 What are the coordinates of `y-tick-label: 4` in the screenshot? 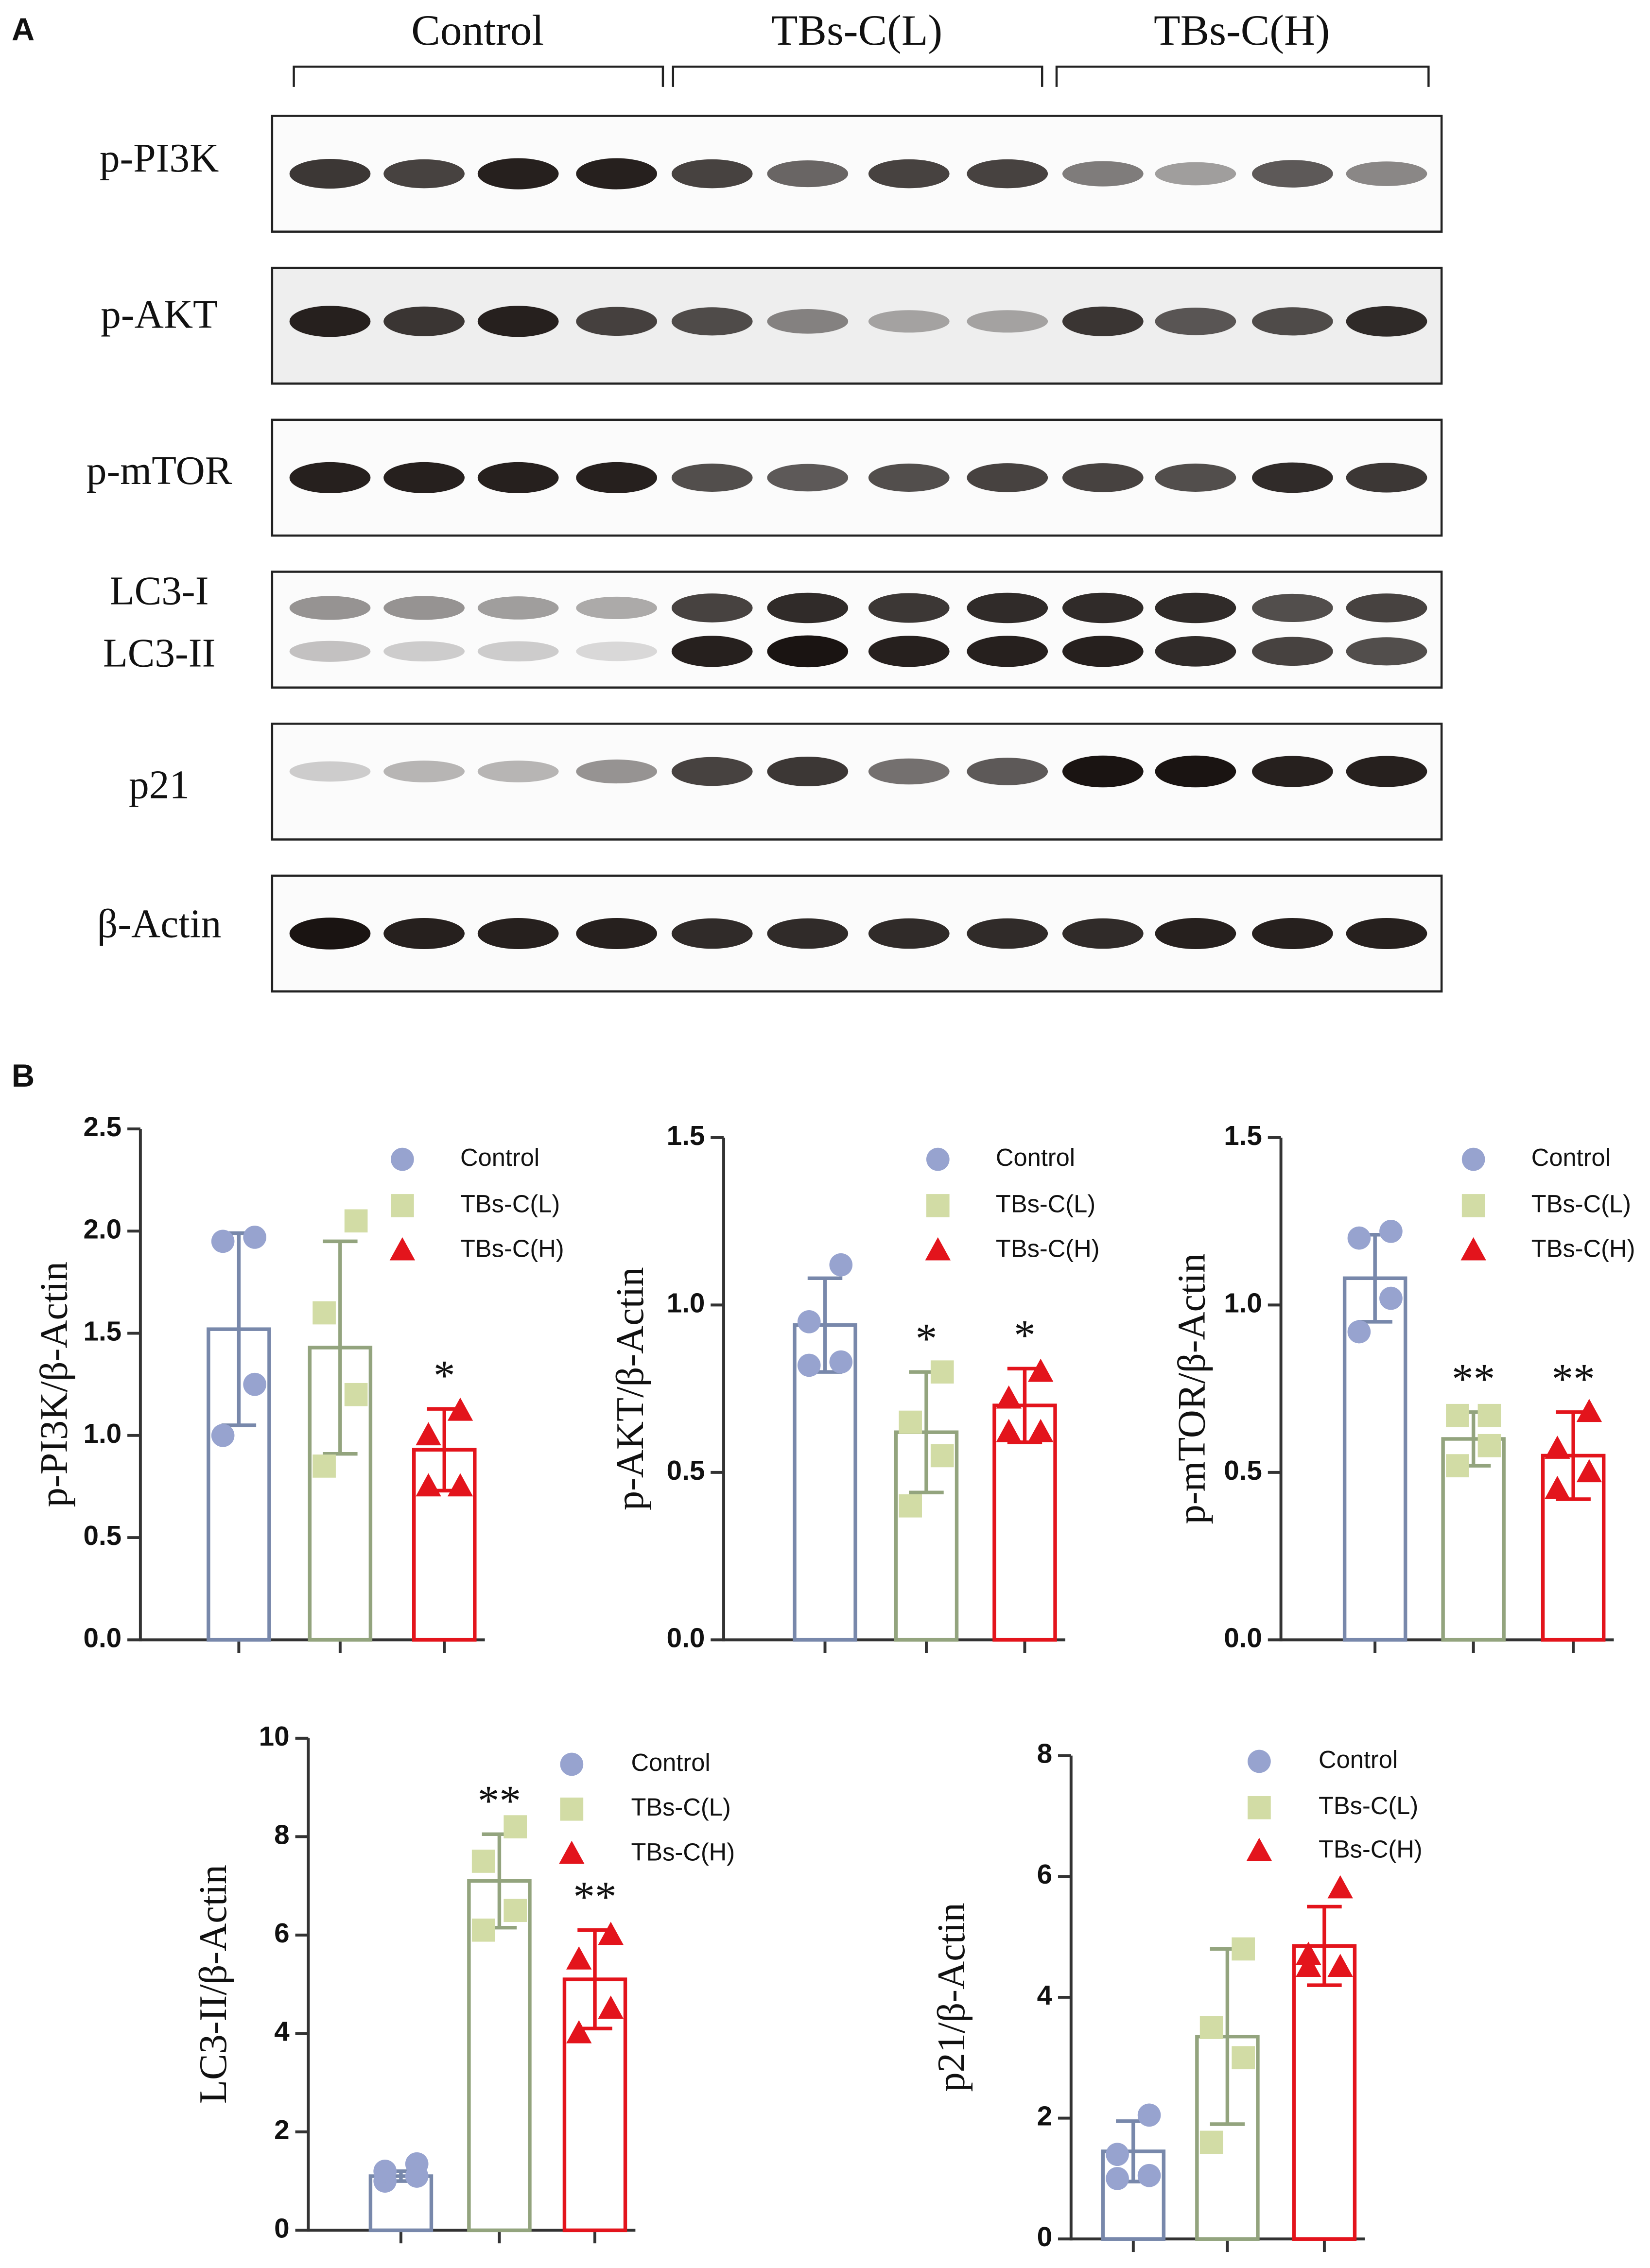 It's located at (1045, 1995).